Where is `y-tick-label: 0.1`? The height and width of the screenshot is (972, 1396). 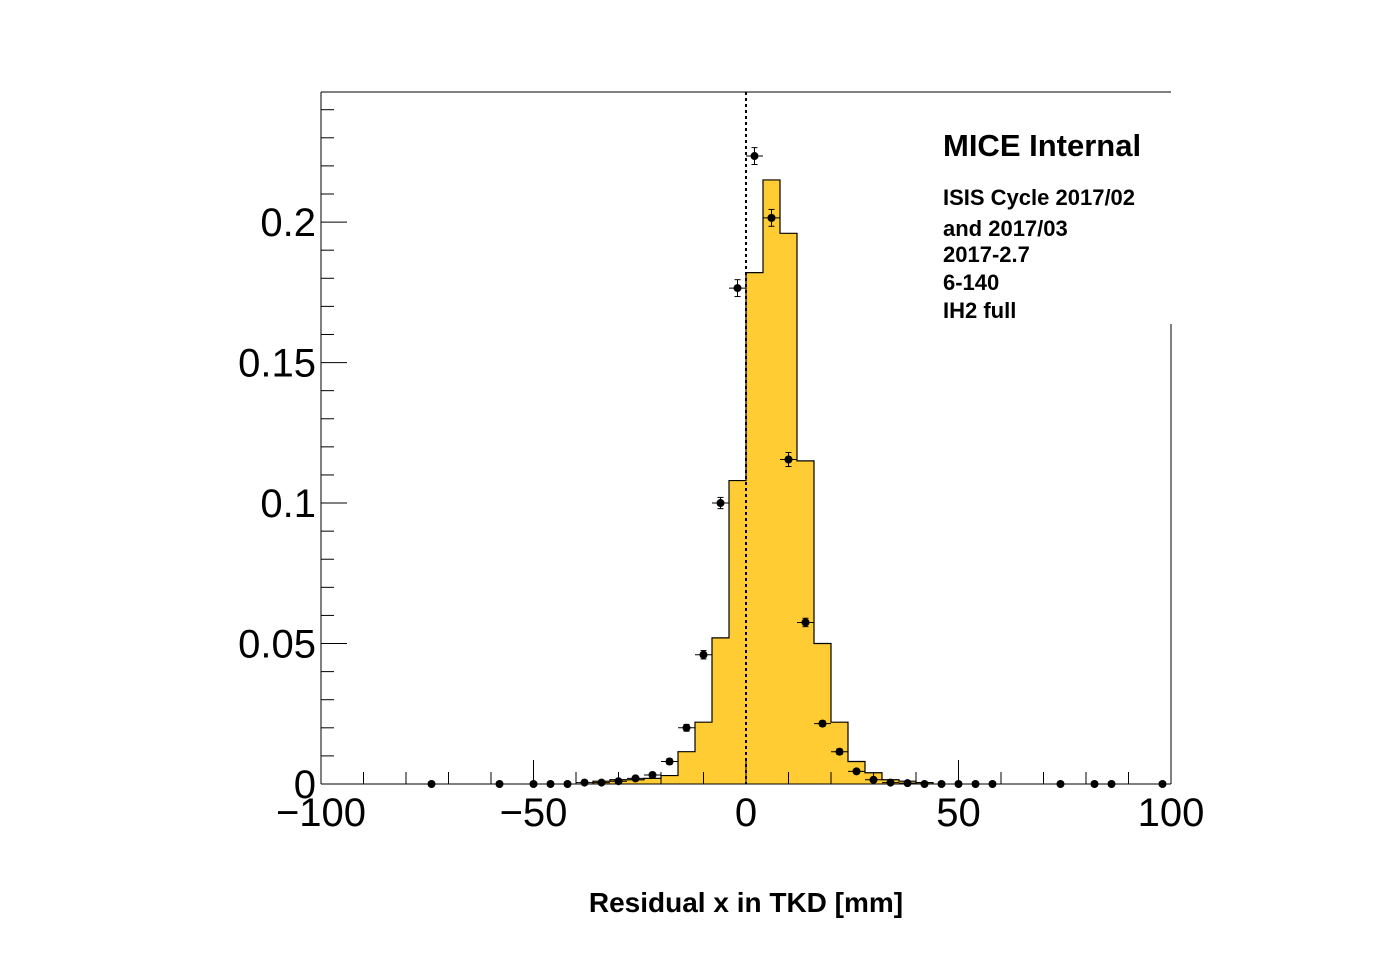
y-tick-label: 0.1 is located at coordinates (288, 504).